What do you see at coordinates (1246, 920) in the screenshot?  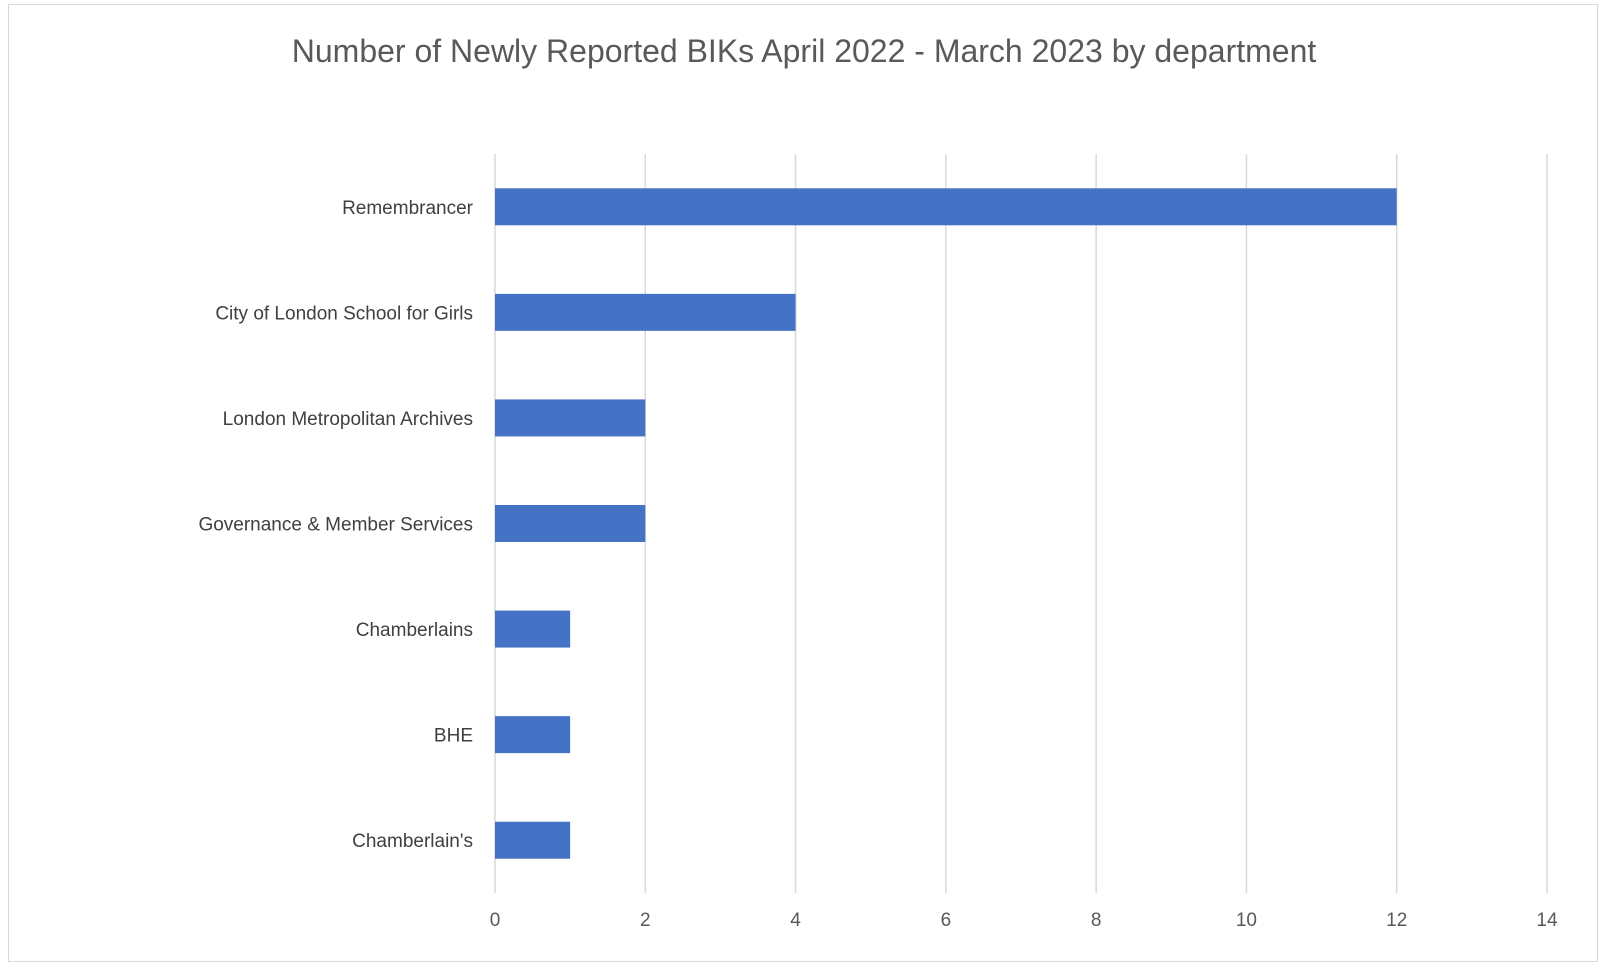 I see `x-tick-label: 10` at bounding box center [1246, 920].